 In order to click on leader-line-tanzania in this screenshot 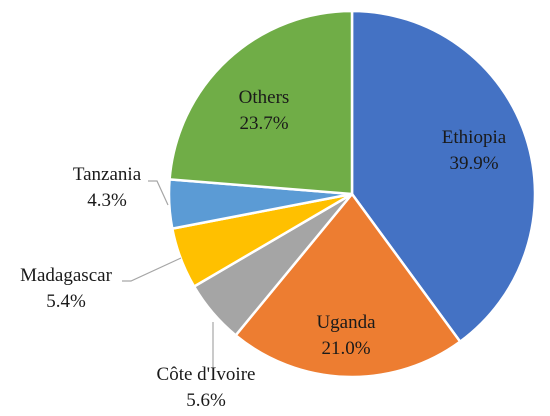, I will do `click(158, 193)`.